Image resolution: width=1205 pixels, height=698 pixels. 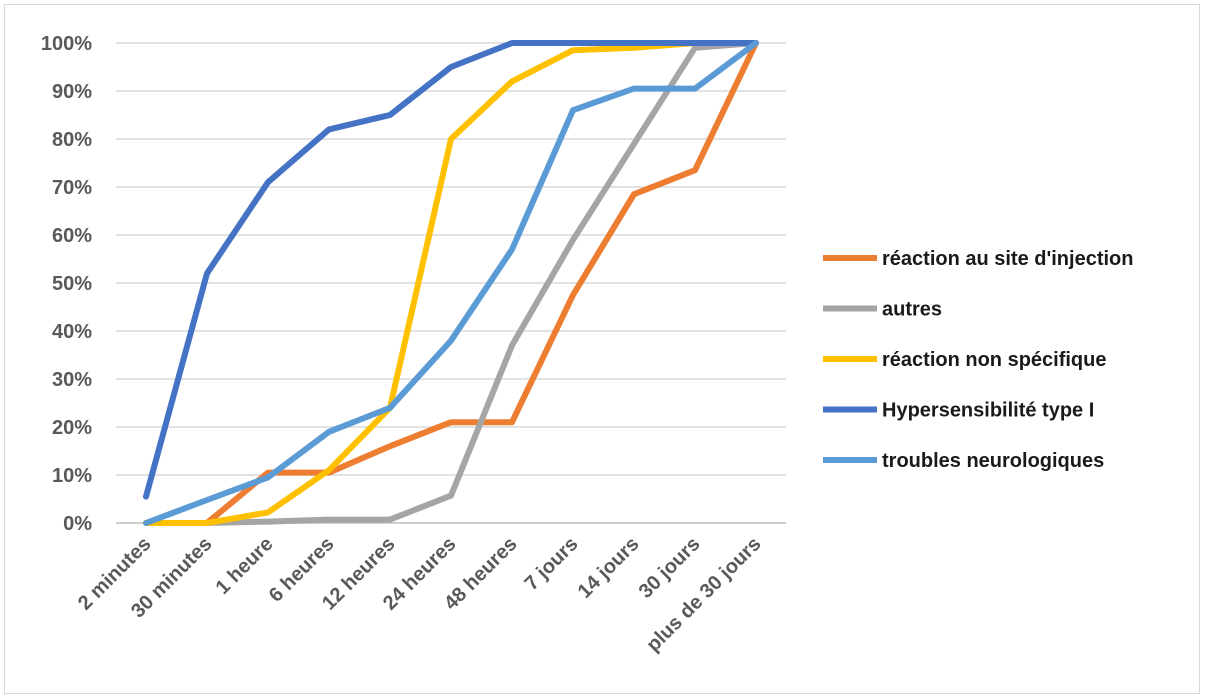 I want to click on legend-item: réaction au site d'injection, so click(x=978, y=259).